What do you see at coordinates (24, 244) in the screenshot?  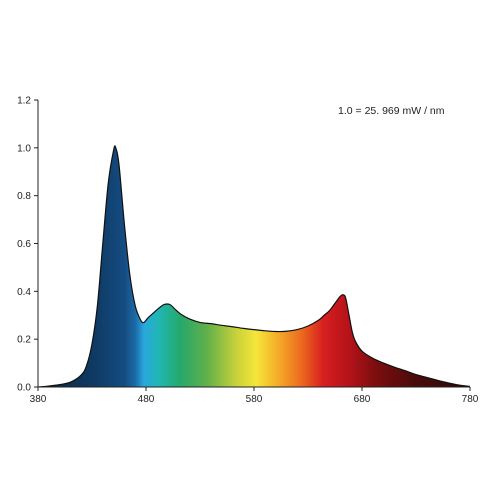 I see `y-tick-label: 0.6` at bounding box center [24, 244].